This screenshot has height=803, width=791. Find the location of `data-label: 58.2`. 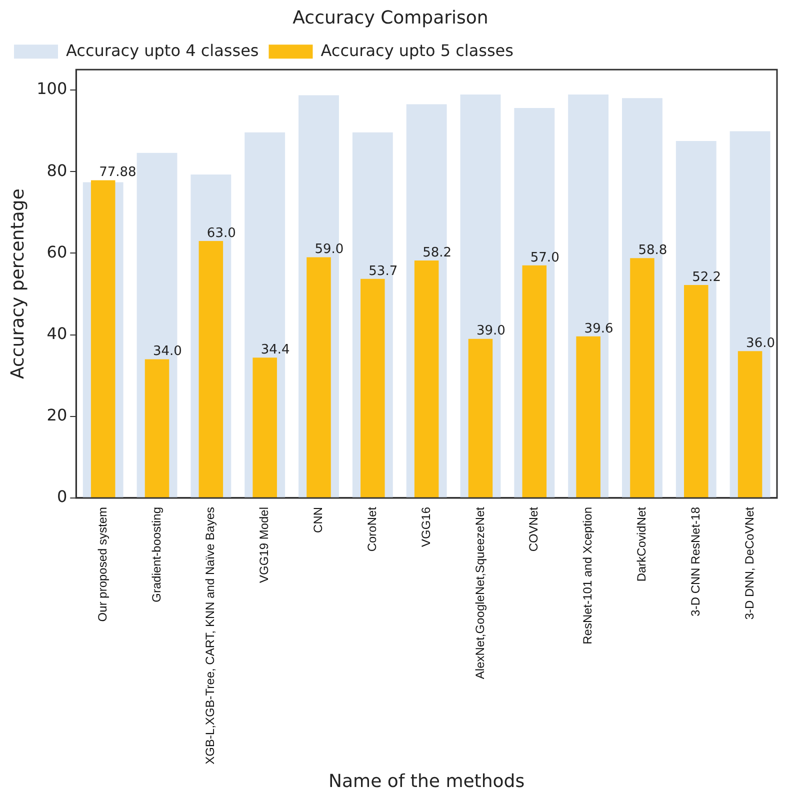

data-label: 58.2 is located at coordinates (437, 252).